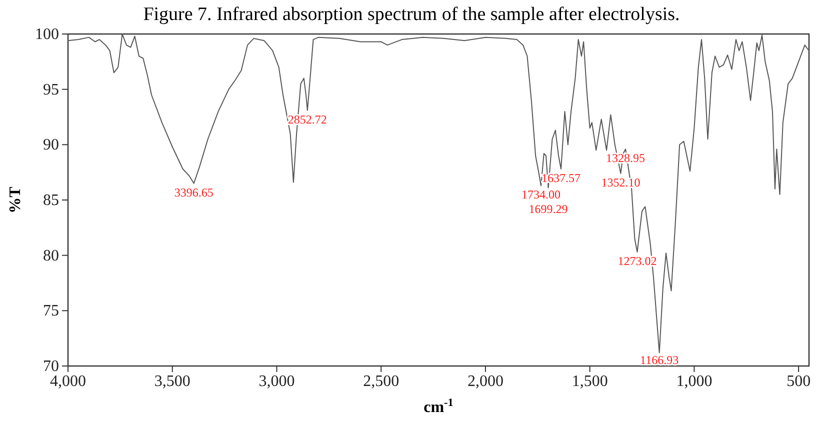 The height and width of the screenshot is (424, 823). I want to click on annotation: 3396.65, so click(194, 192).